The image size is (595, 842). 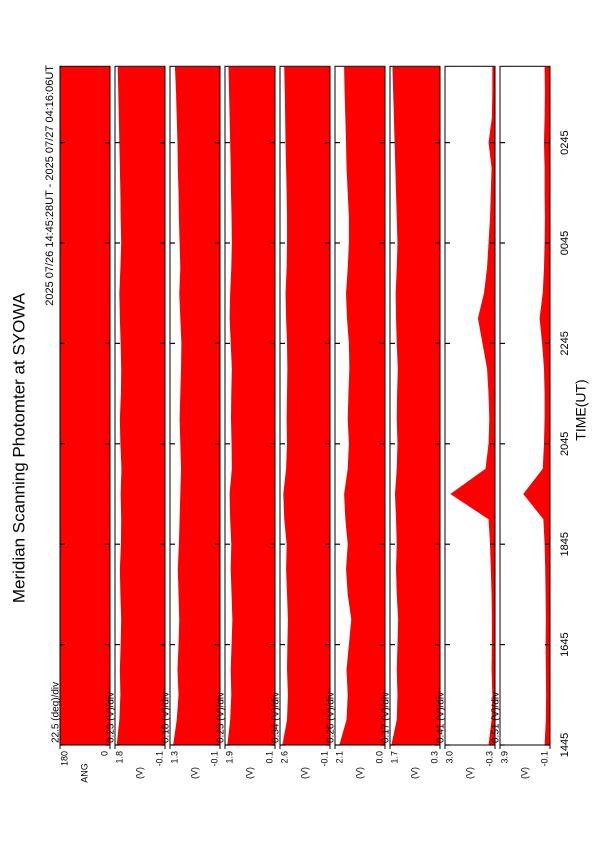 I want to click on scale-label: 0.41 (V)/div, so click(x=441, y=717).